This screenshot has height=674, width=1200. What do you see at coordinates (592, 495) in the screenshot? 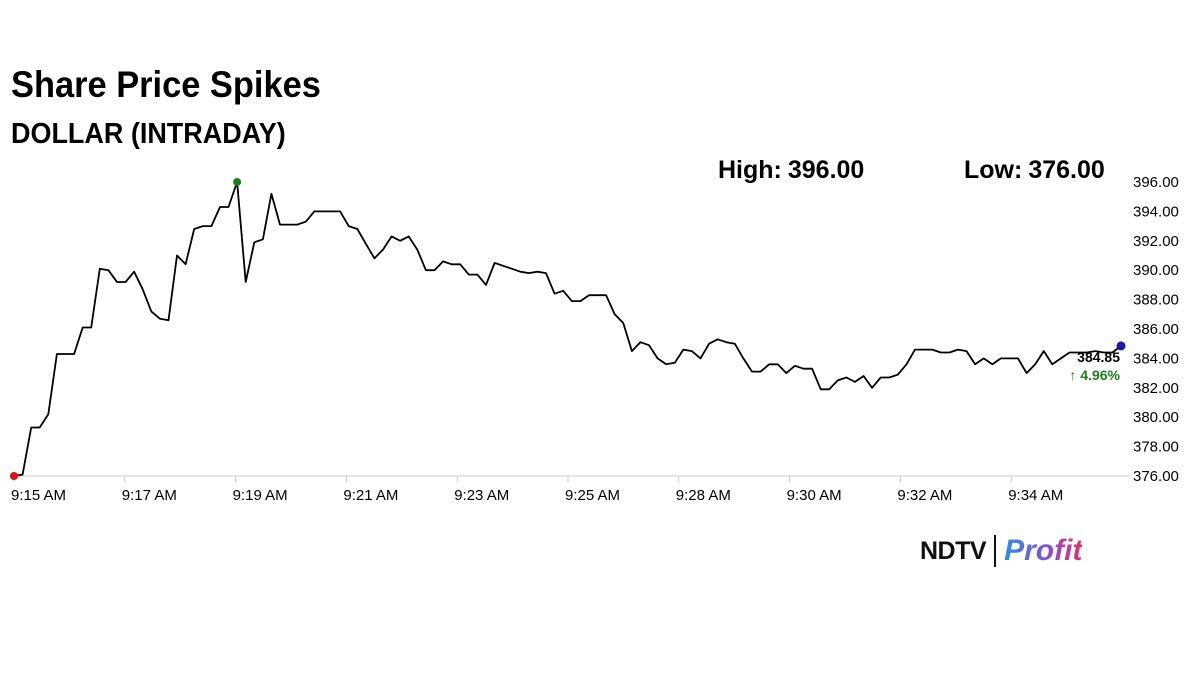
I see `x-tick-label: 9:25 AM` at bounding box center [592, 495].